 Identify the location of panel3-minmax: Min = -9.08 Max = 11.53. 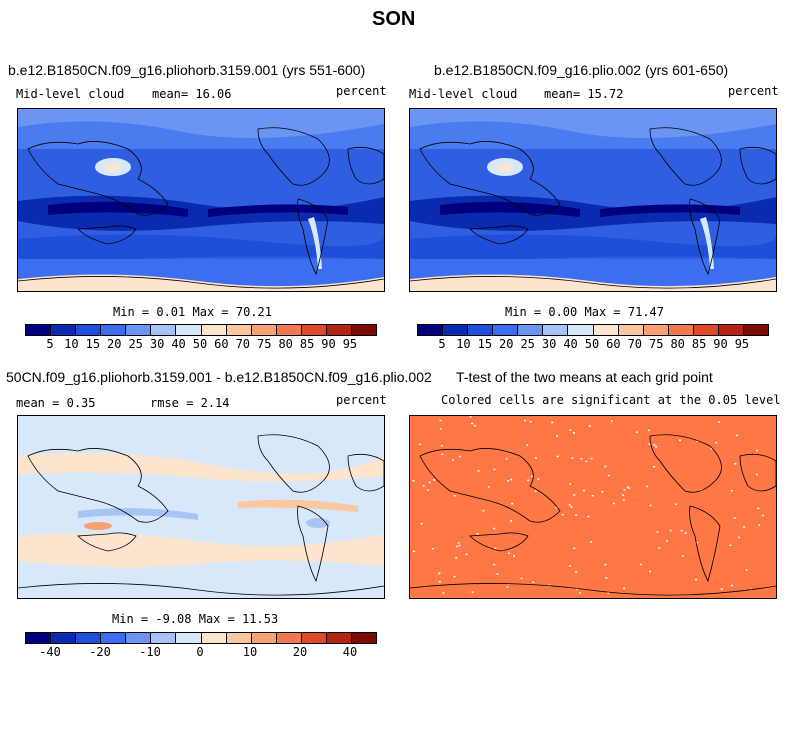
(195, 619).